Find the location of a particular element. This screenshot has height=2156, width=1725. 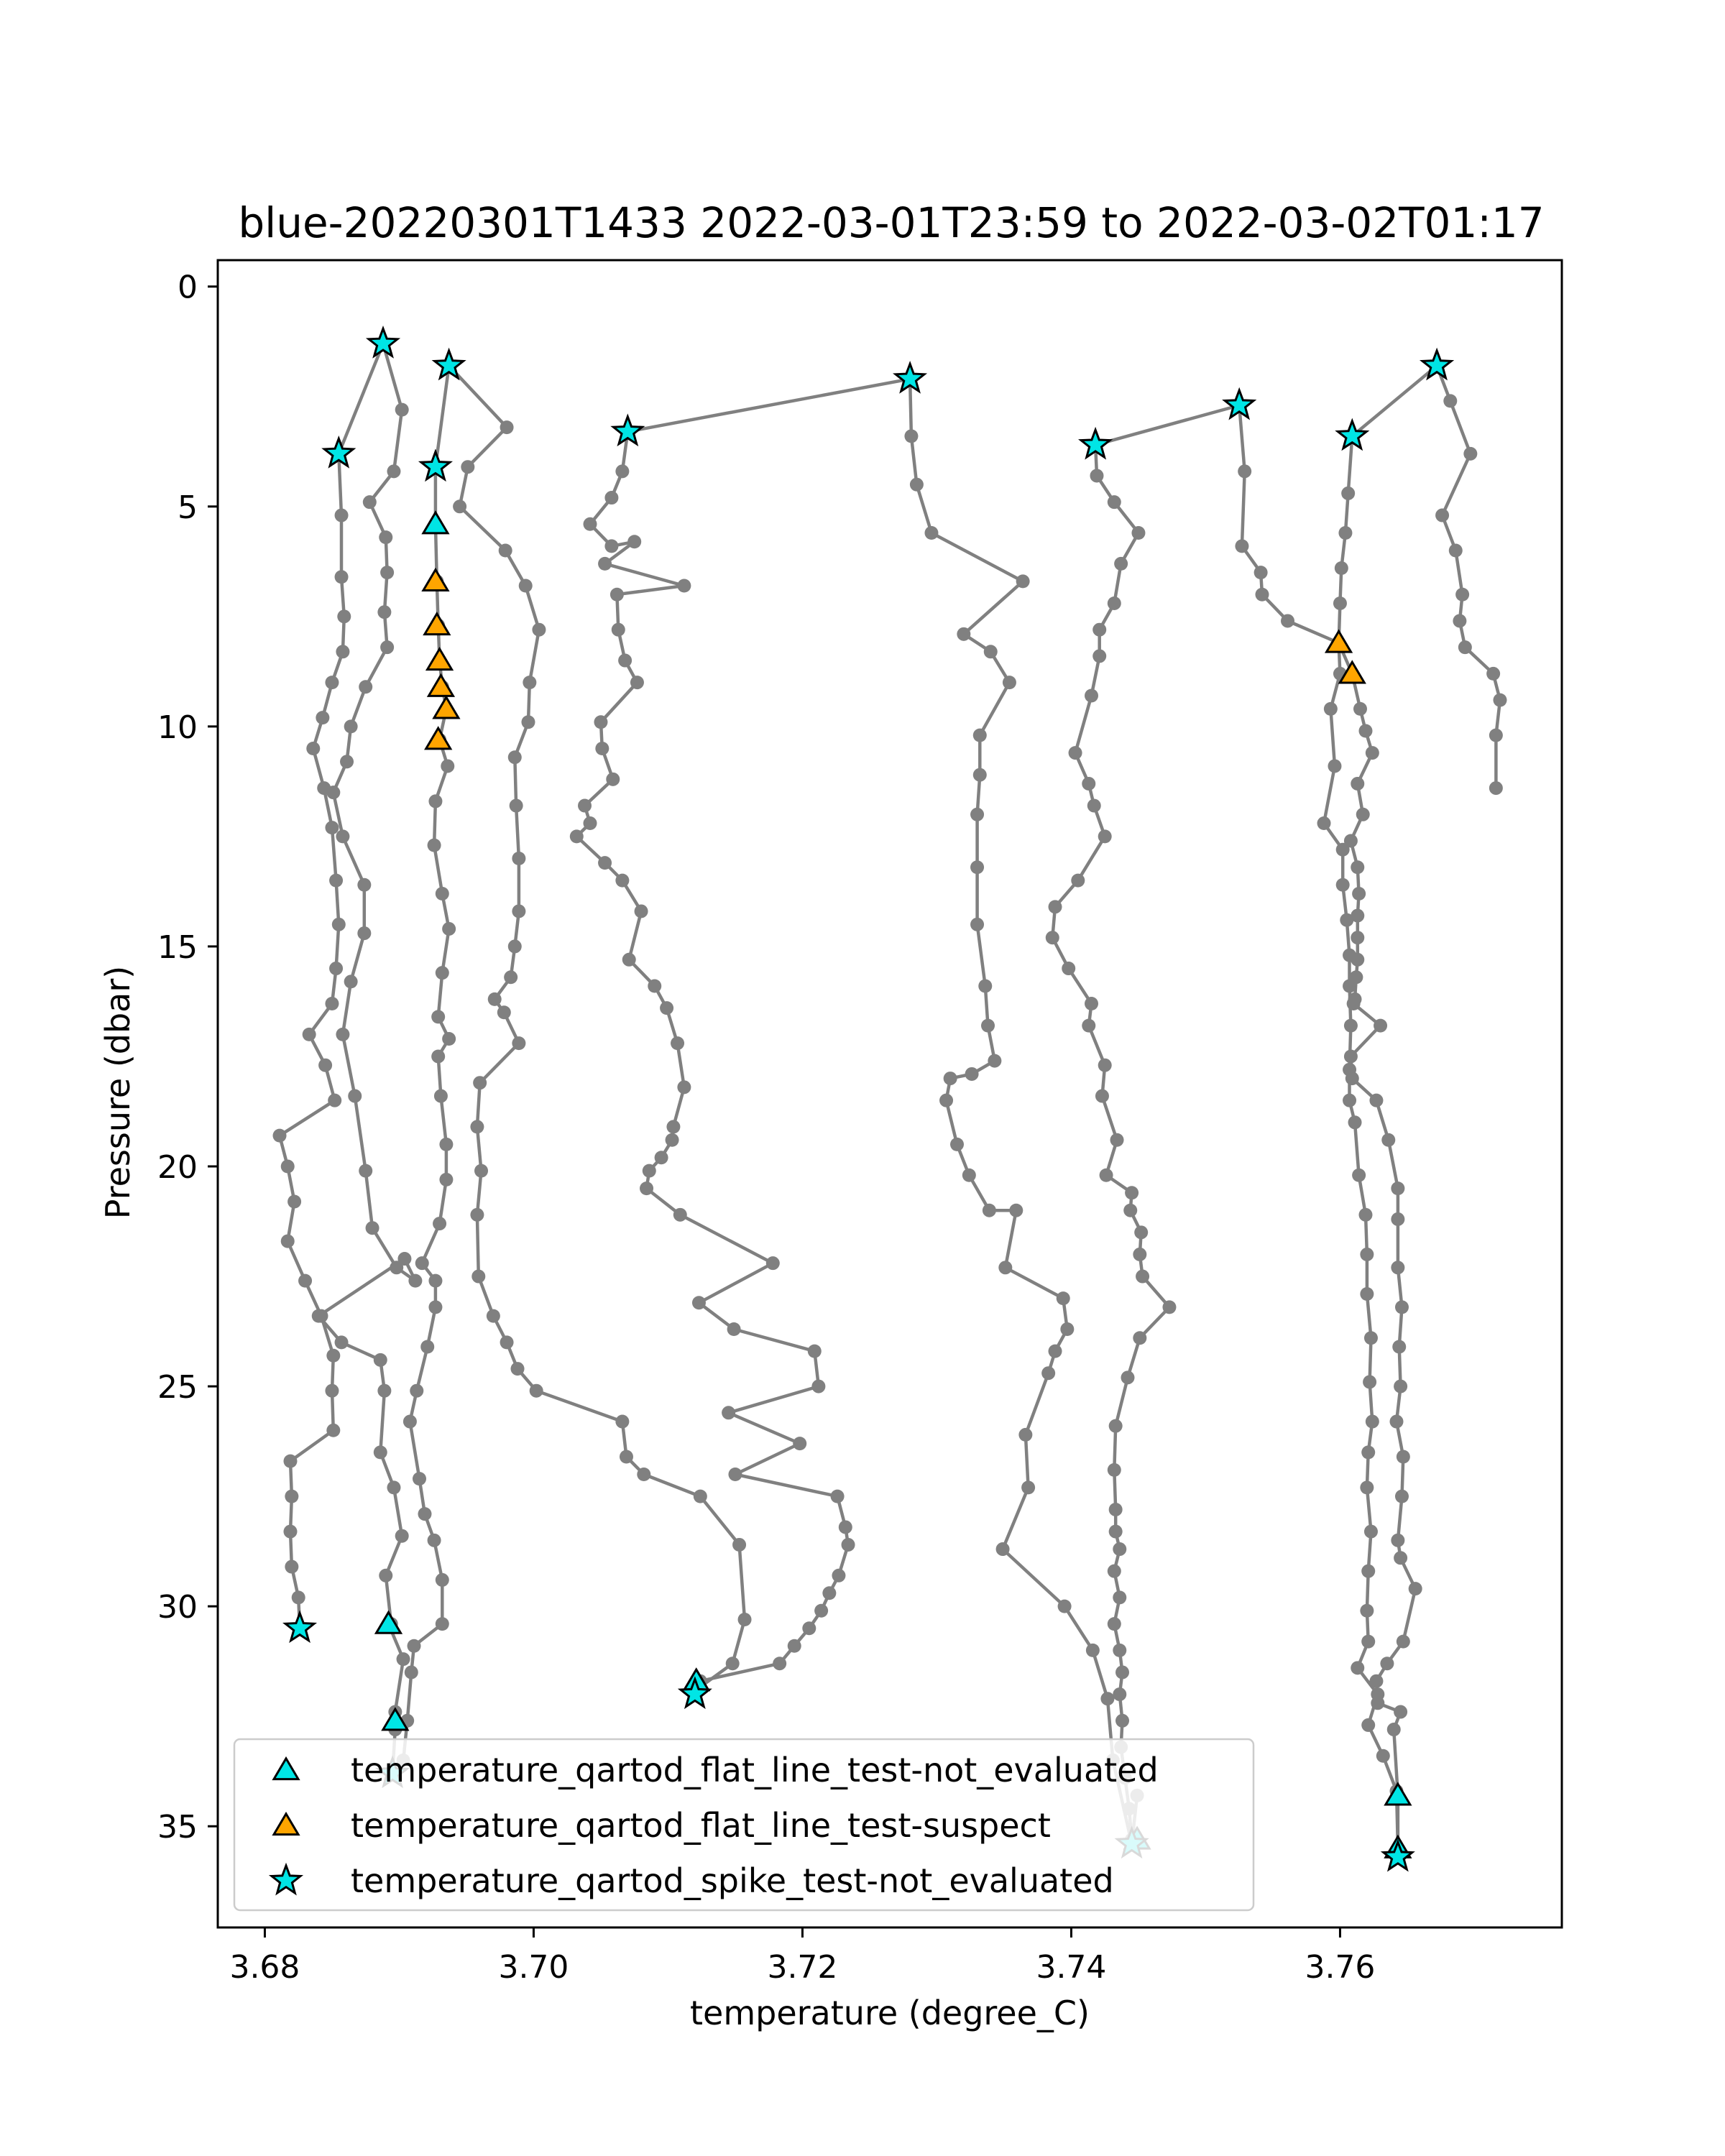

y-tick-label: 0 is located at coordinates (188, 288).